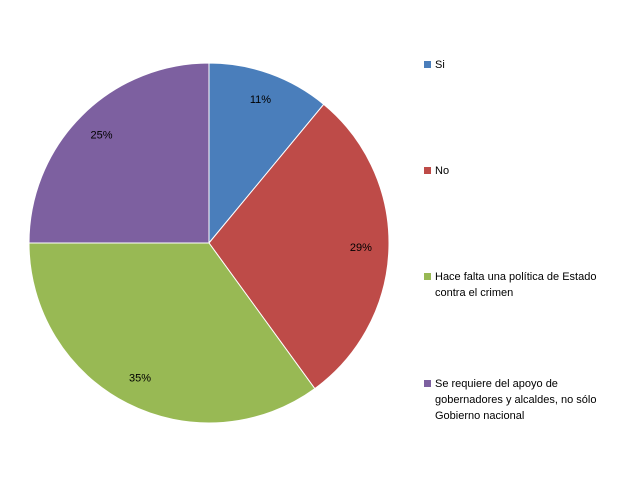 Image resolution: width=629 pixels, height=486 pixels. Describe the element at coordinates (260, 100) in the screenshot. I see `pie-label-si: 11%` at that location.